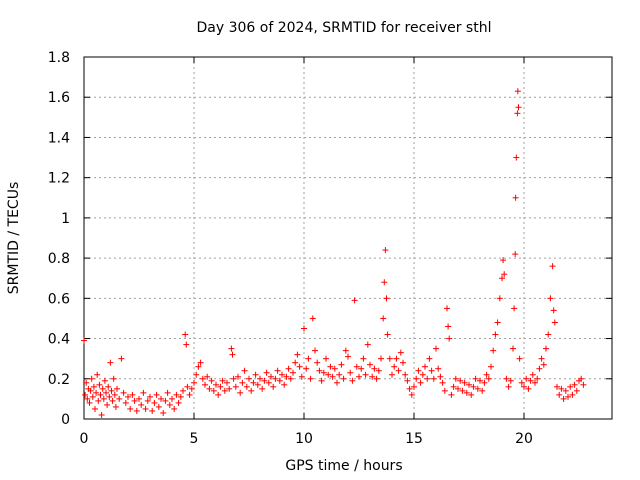 This screenshot has height=480, width=640. I want to click on x-tick-label: 10, so click(304, 439).